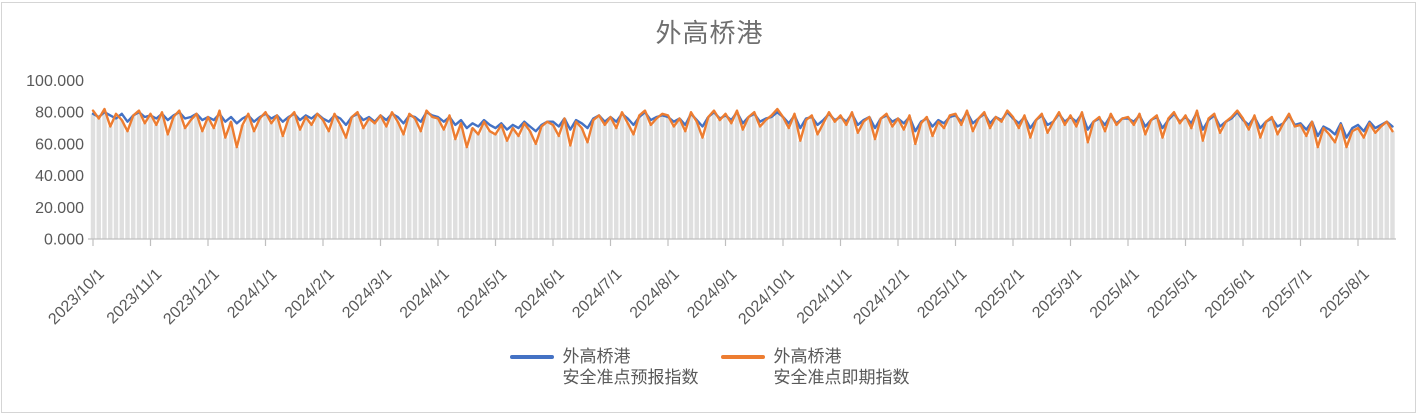 This screenshot has height=416, width=1419. I want to click on x-tick-label: 2024/4/1, so click(425, 294).